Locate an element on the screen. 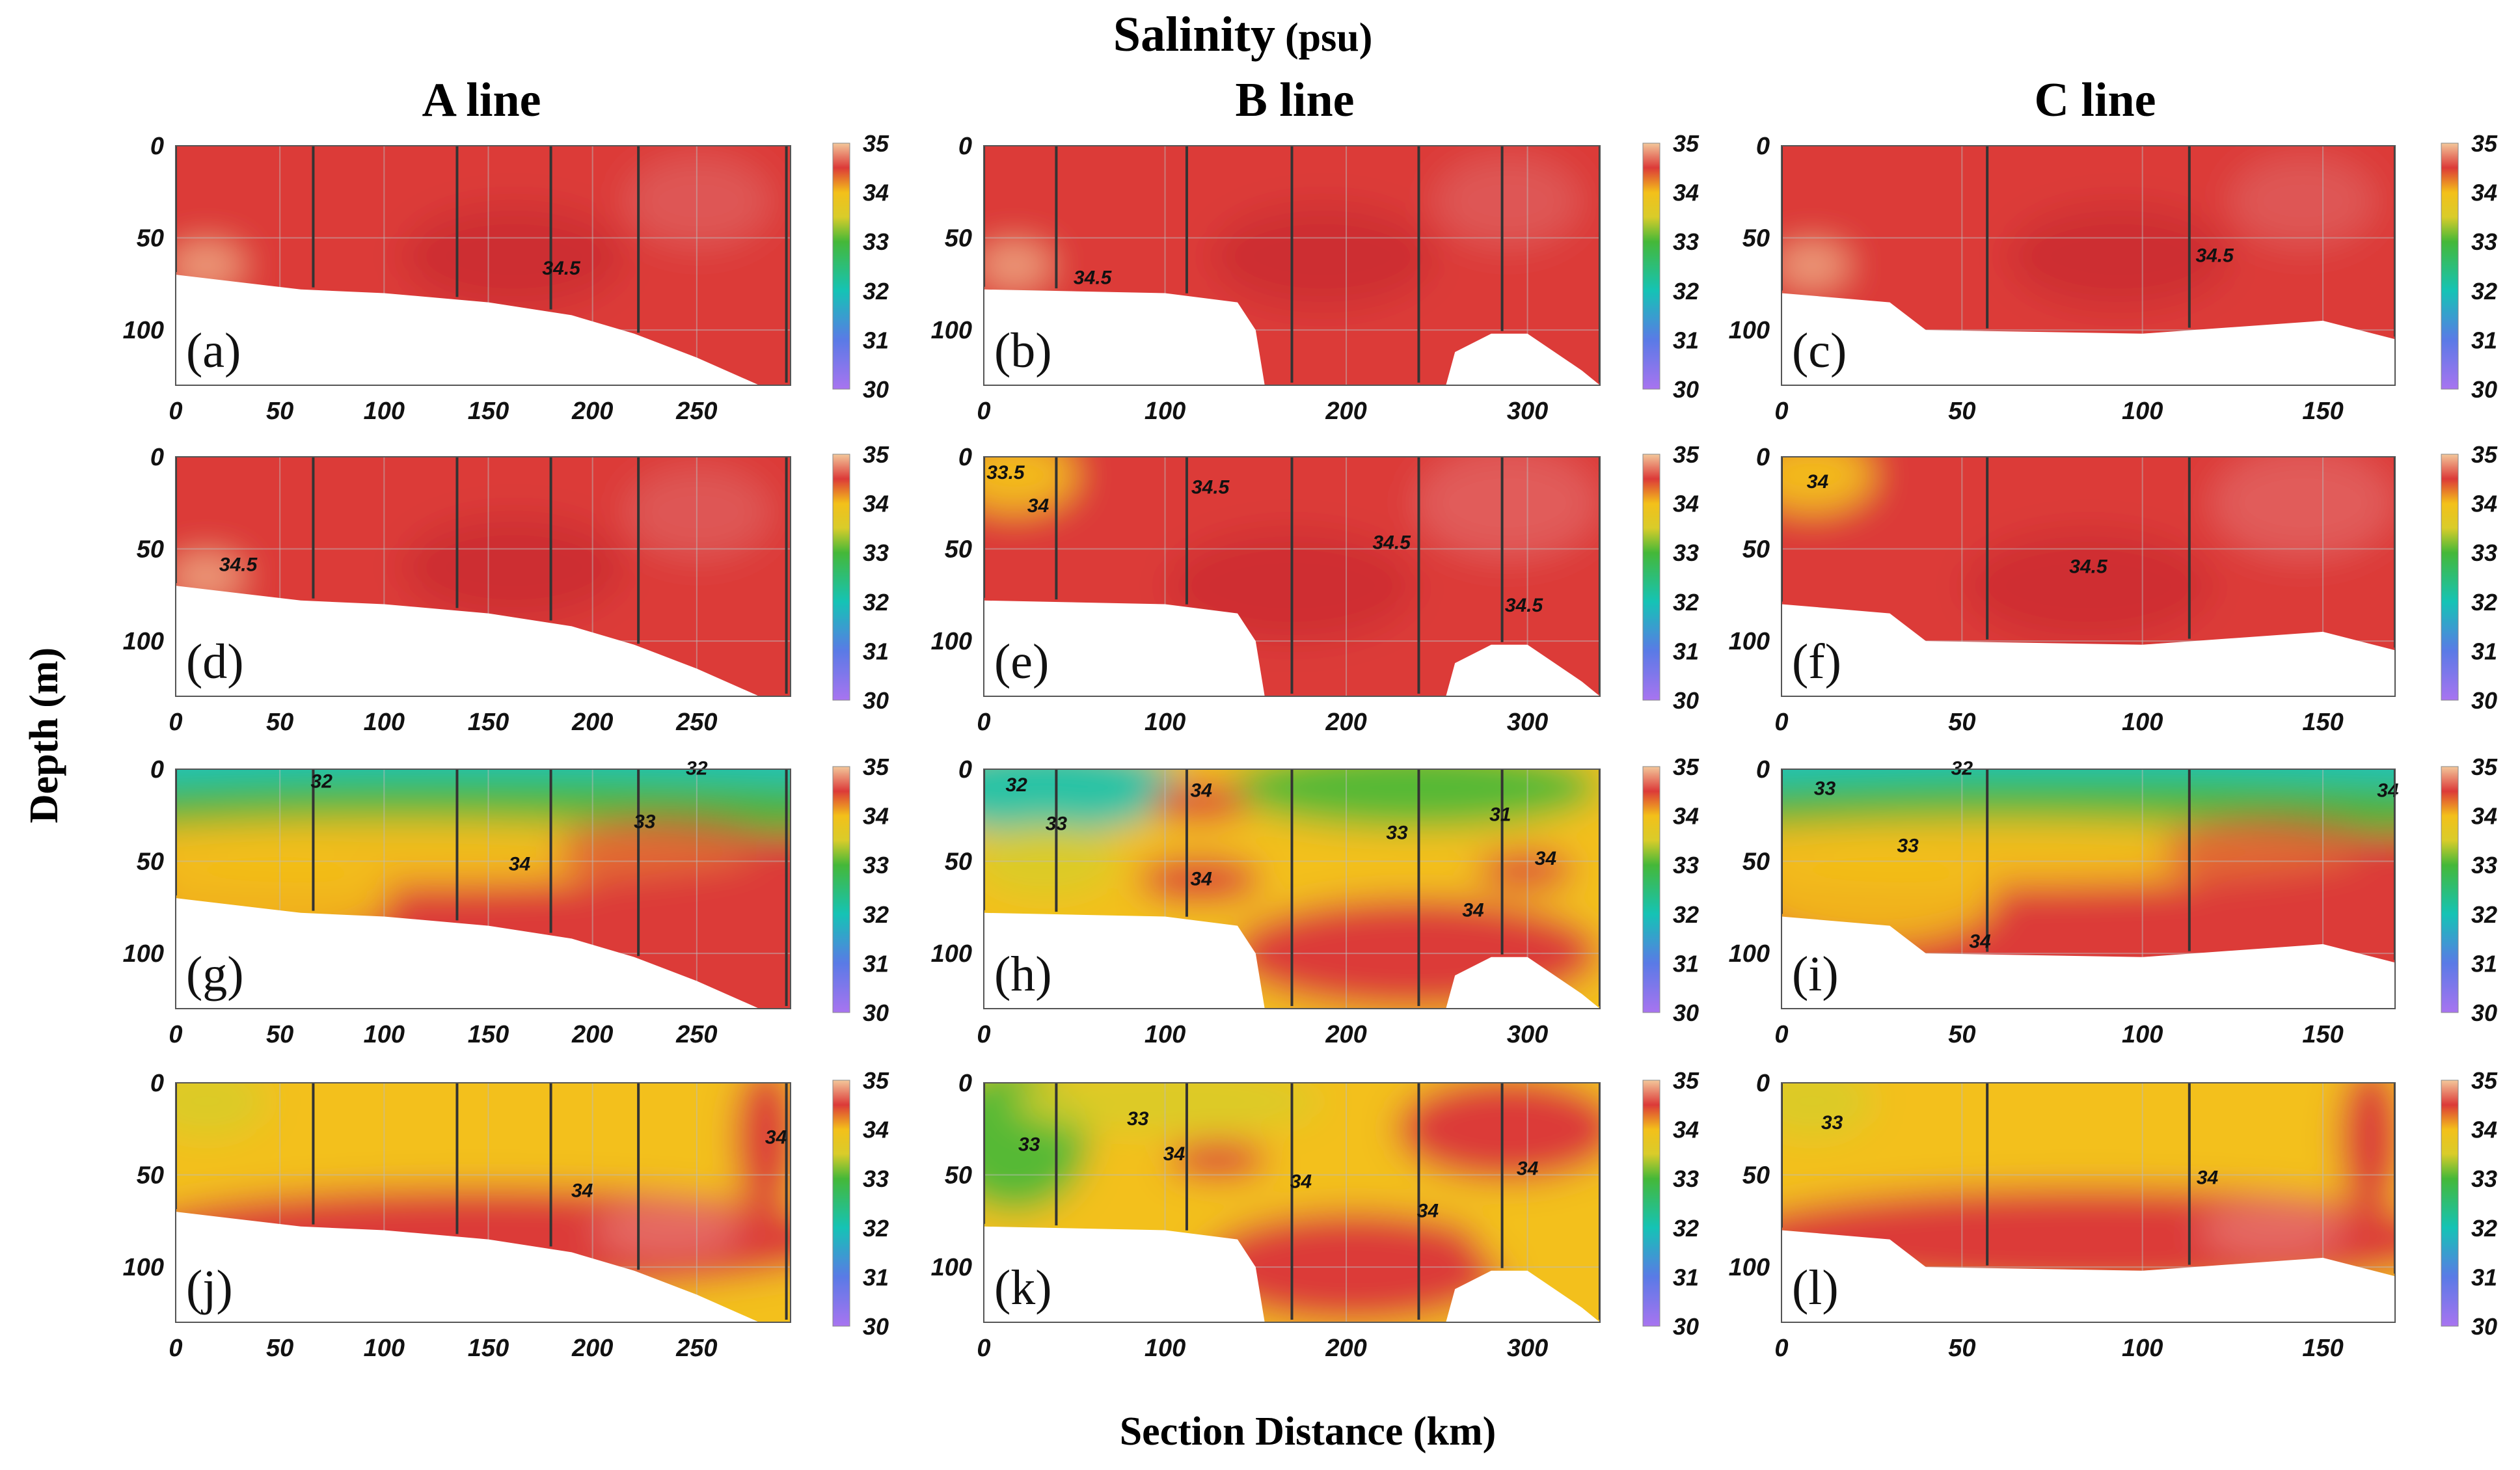 This screenshot has width=2520, height=1470. contour-label: 32 is located at coordinates (322, 781).